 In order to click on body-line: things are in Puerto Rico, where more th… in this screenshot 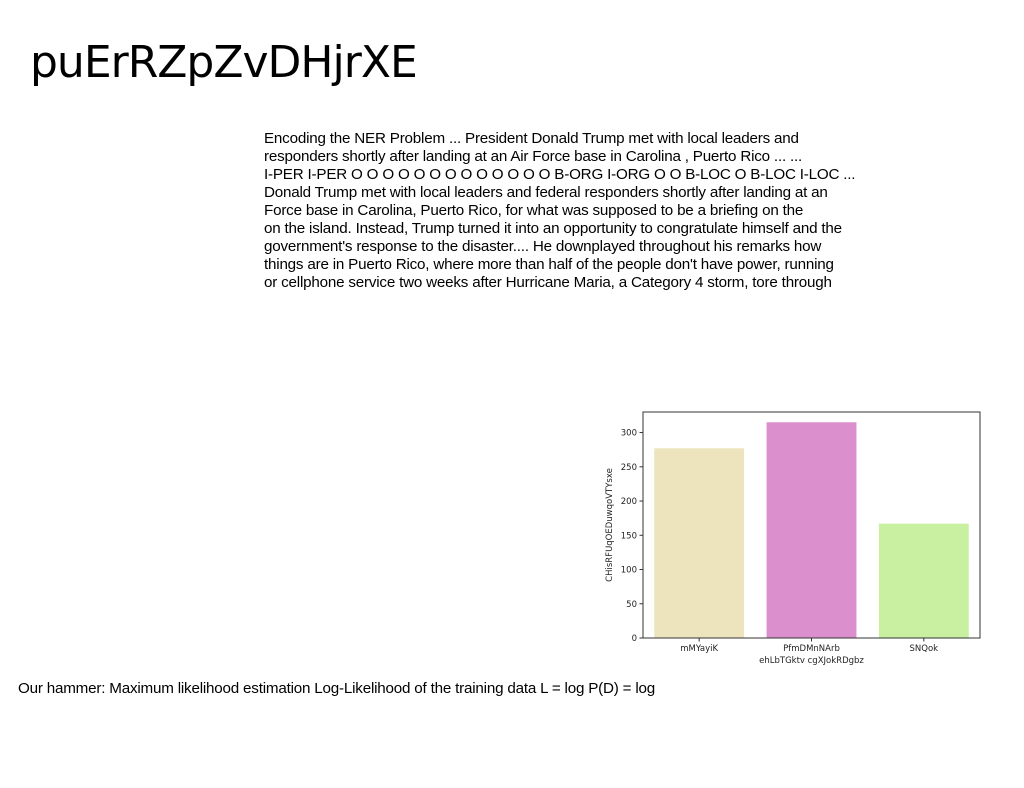, I will do `click(549, 264)`.